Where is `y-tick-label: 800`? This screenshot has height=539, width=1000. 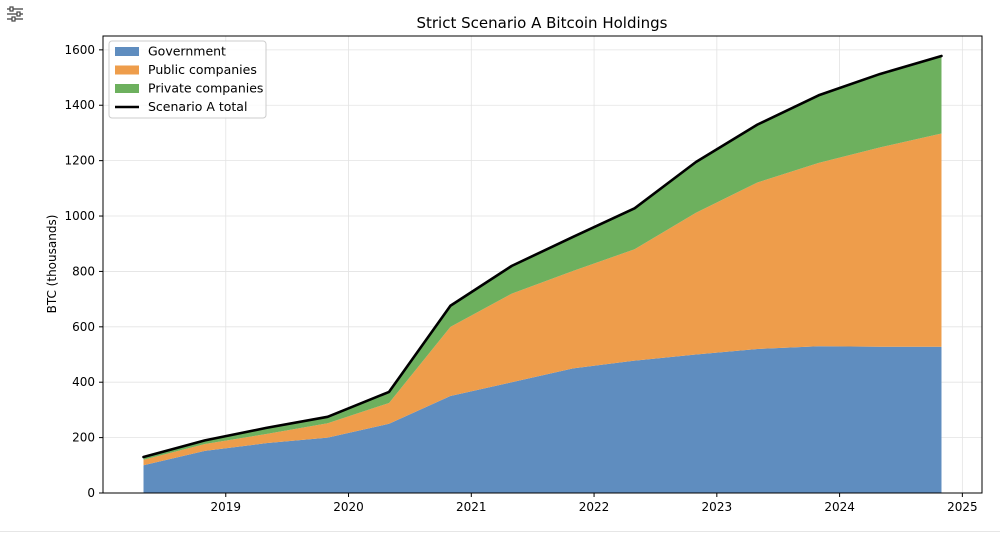
y-tick-label: 800 is located at coordinates (83, 271).